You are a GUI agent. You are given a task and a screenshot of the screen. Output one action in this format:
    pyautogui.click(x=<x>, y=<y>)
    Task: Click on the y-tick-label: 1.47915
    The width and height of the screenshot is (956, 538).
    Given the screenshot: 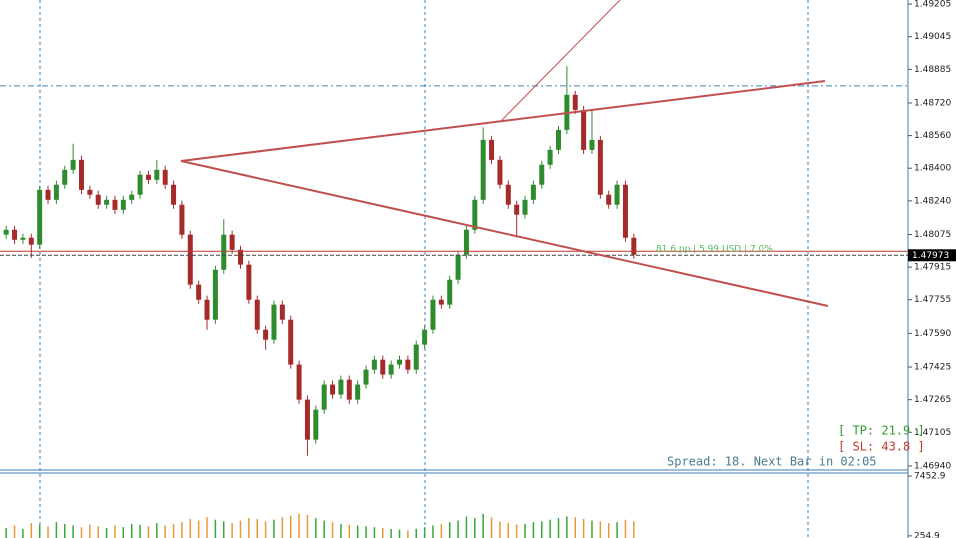 What is the action you would take?
    pyautogui.click(x=932, y=268)
    